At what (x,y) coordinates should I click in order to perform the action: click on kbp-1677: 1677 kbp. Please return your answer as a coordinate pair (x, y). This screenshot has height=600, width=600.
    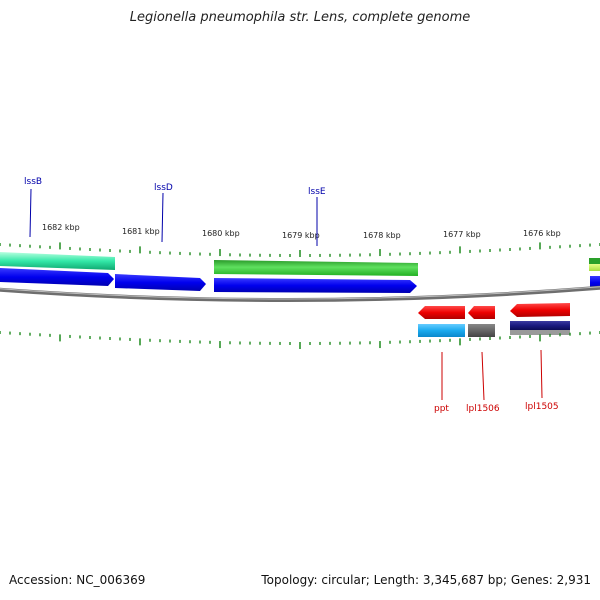
    Looking at the image, I should click on (462, 234).